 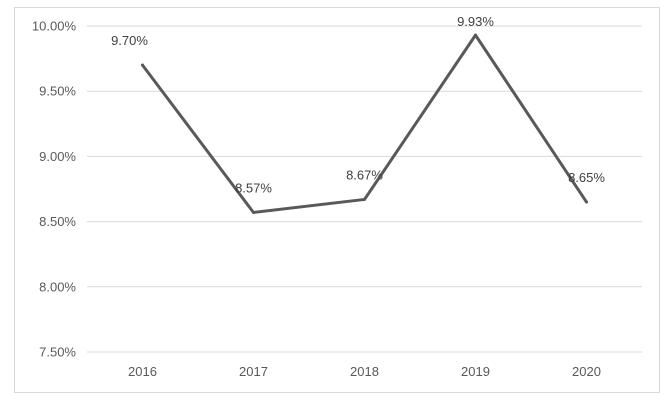 What do you see at coordinates (57, 286) in the screenshot?
I see `y-tick-label: 8.00%` at bounding box center [57, 286].